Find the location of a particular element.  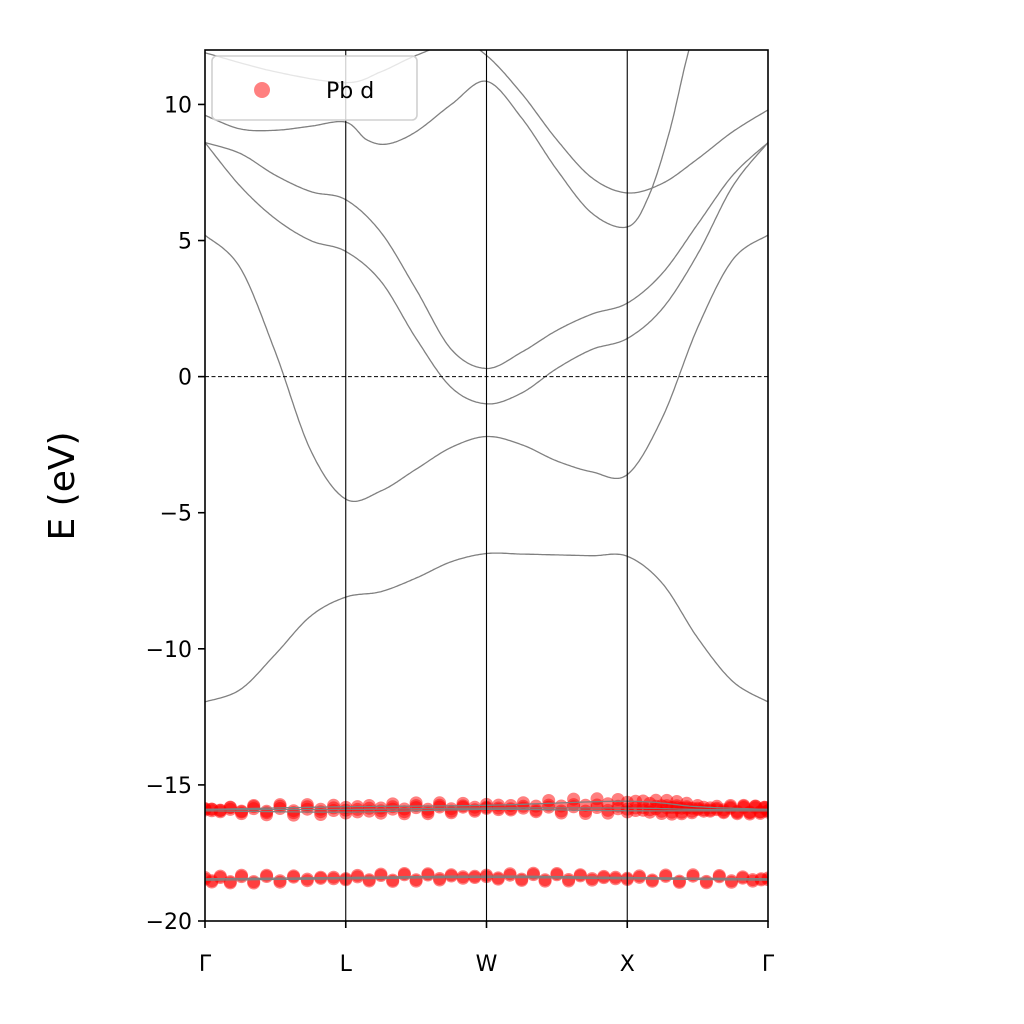

y-axis-label: E (eV) is located at coordinates (62, 485).